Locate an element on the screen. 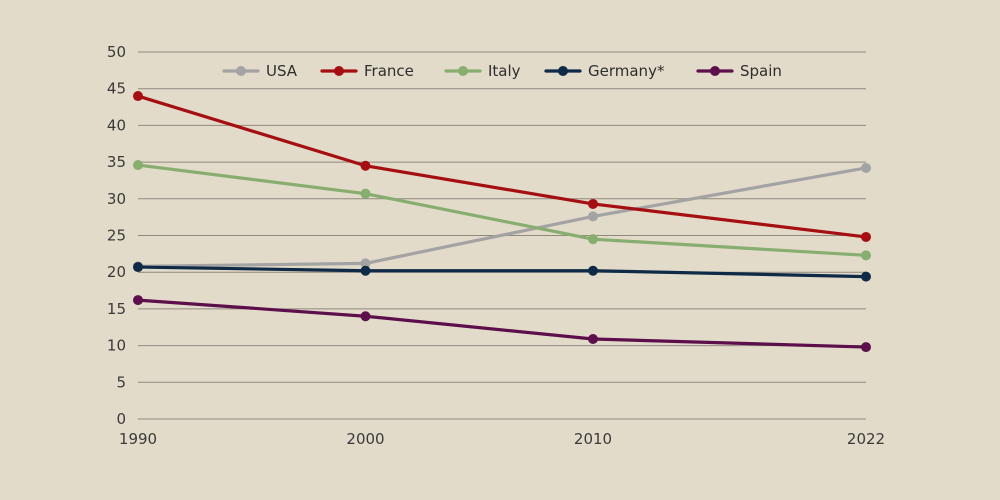 Image resolution: width=1000 pixels, height=500 pixels. series-line-spain is located at coordinates (502, 323).